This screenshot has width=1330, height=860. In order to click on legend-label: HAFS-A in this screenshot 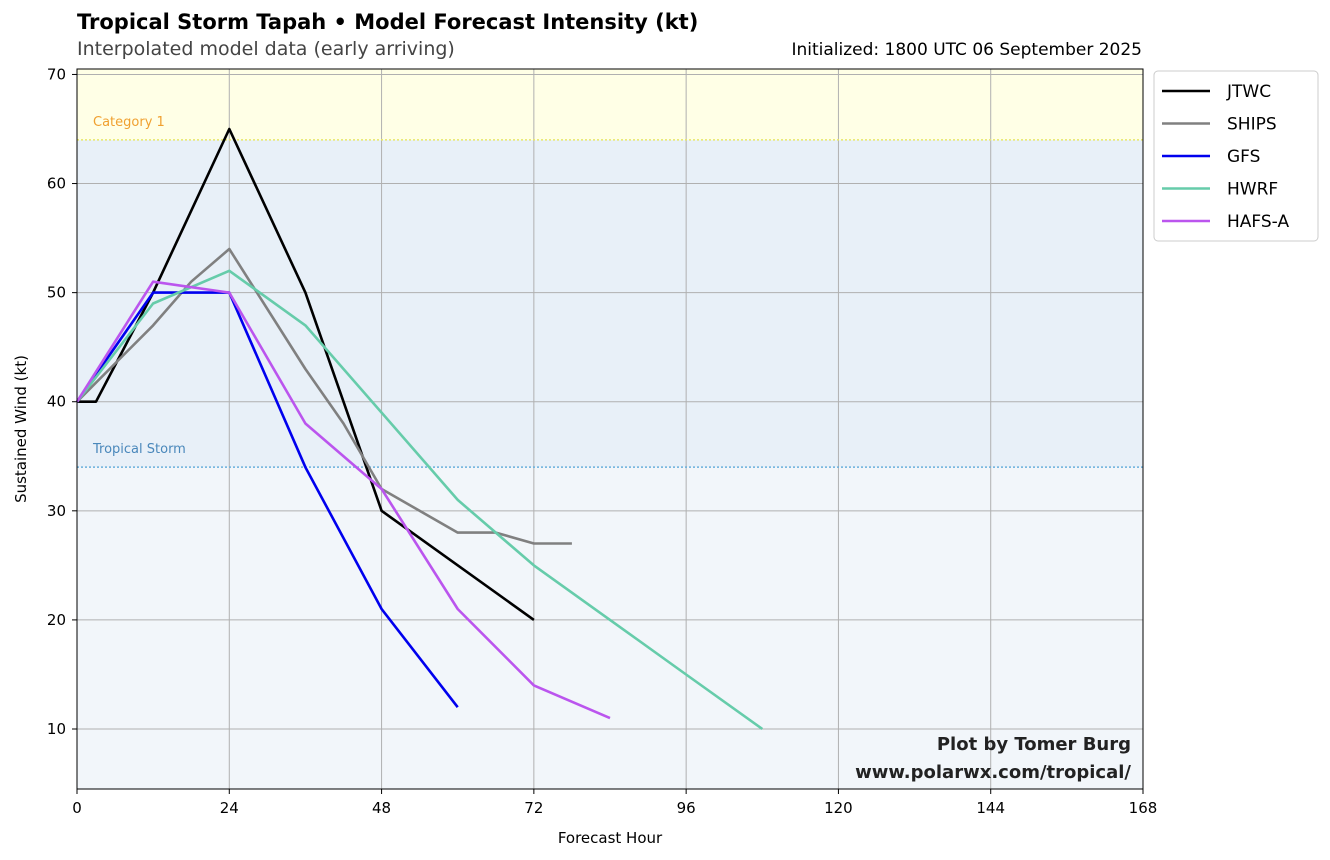, I will do `click(1258, 222)`.